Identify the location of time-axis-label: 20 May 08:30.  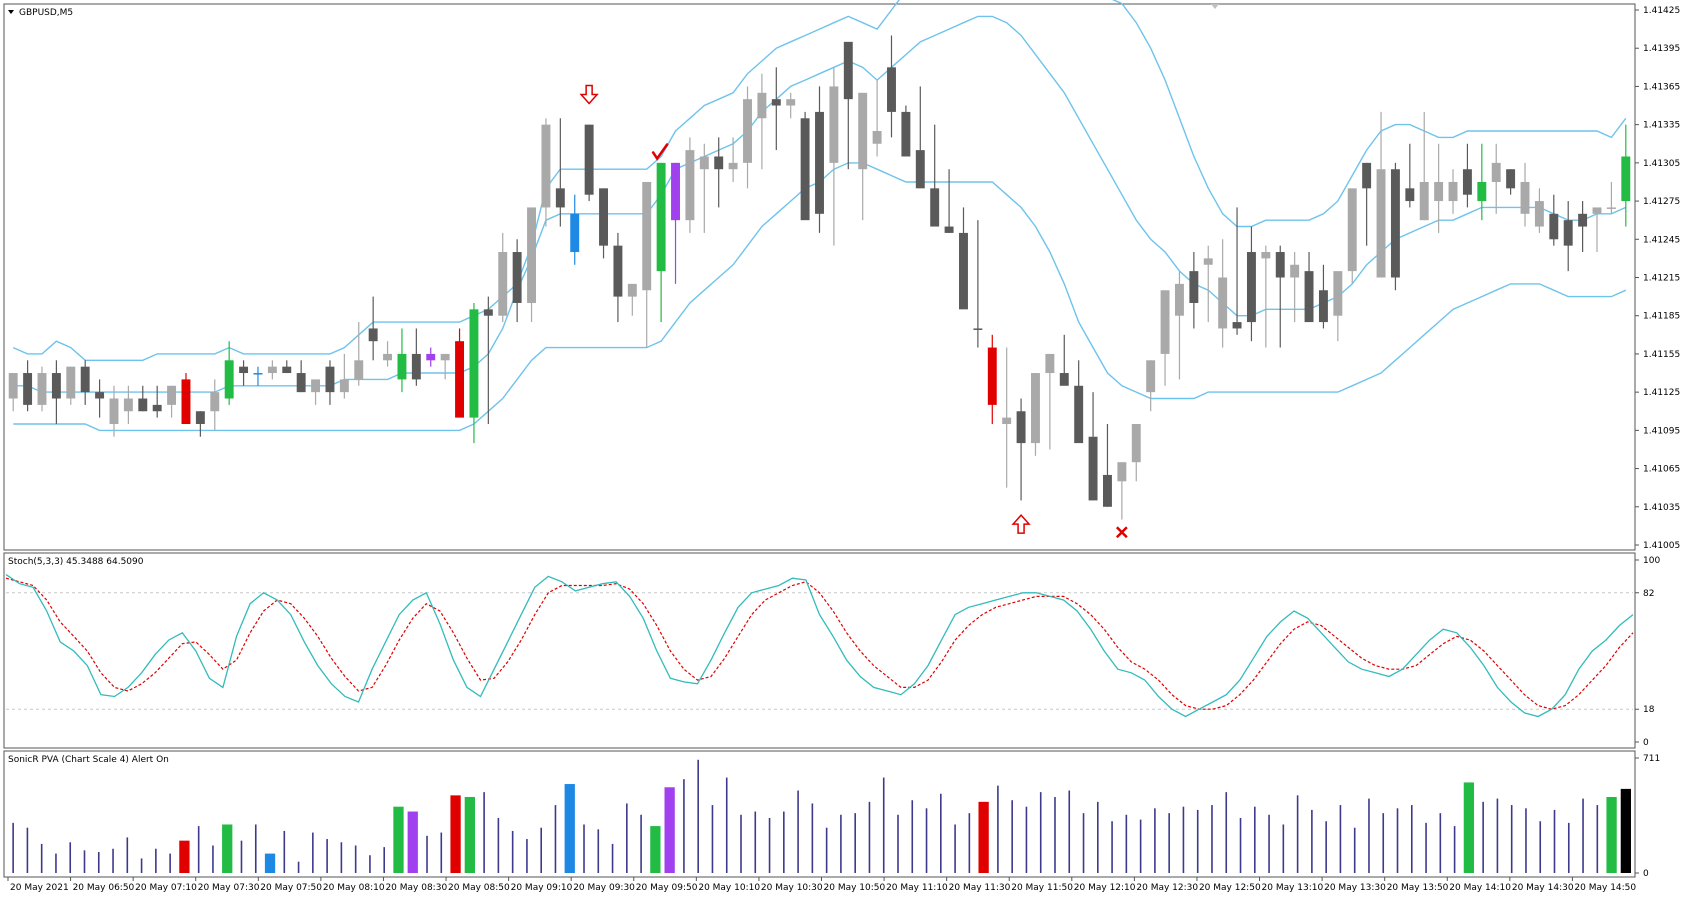
(416, 888).